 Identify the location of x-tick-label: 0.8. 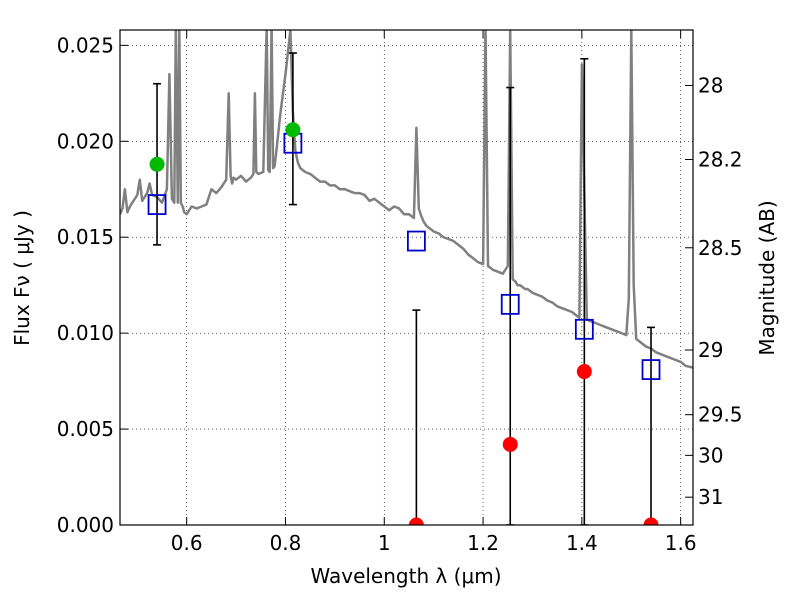
(286, 543).